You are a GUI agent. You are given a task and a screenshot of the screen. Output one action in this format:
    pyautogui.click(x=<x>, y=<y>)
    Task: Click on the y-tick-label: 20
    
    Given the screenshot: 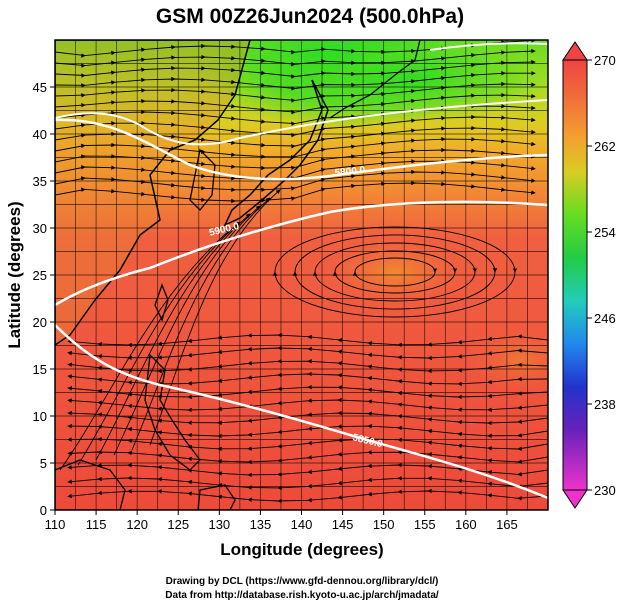 What is the action you would take?
    pyautogui.click(x=40, y=322)
    